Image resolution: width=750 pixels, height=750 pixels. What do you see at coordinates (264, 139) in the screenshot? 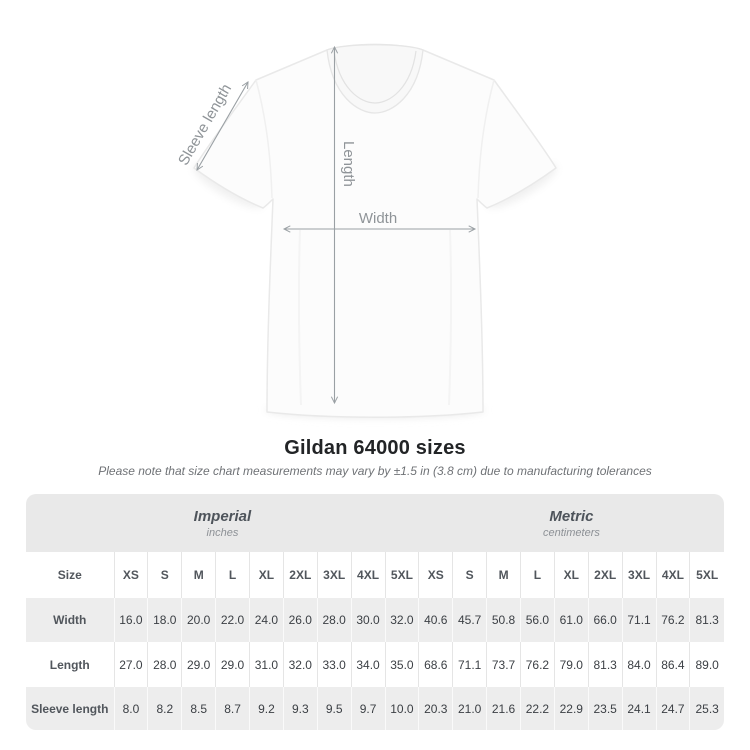
I see `left-armhole-seam` at bounding box center [264, 139].